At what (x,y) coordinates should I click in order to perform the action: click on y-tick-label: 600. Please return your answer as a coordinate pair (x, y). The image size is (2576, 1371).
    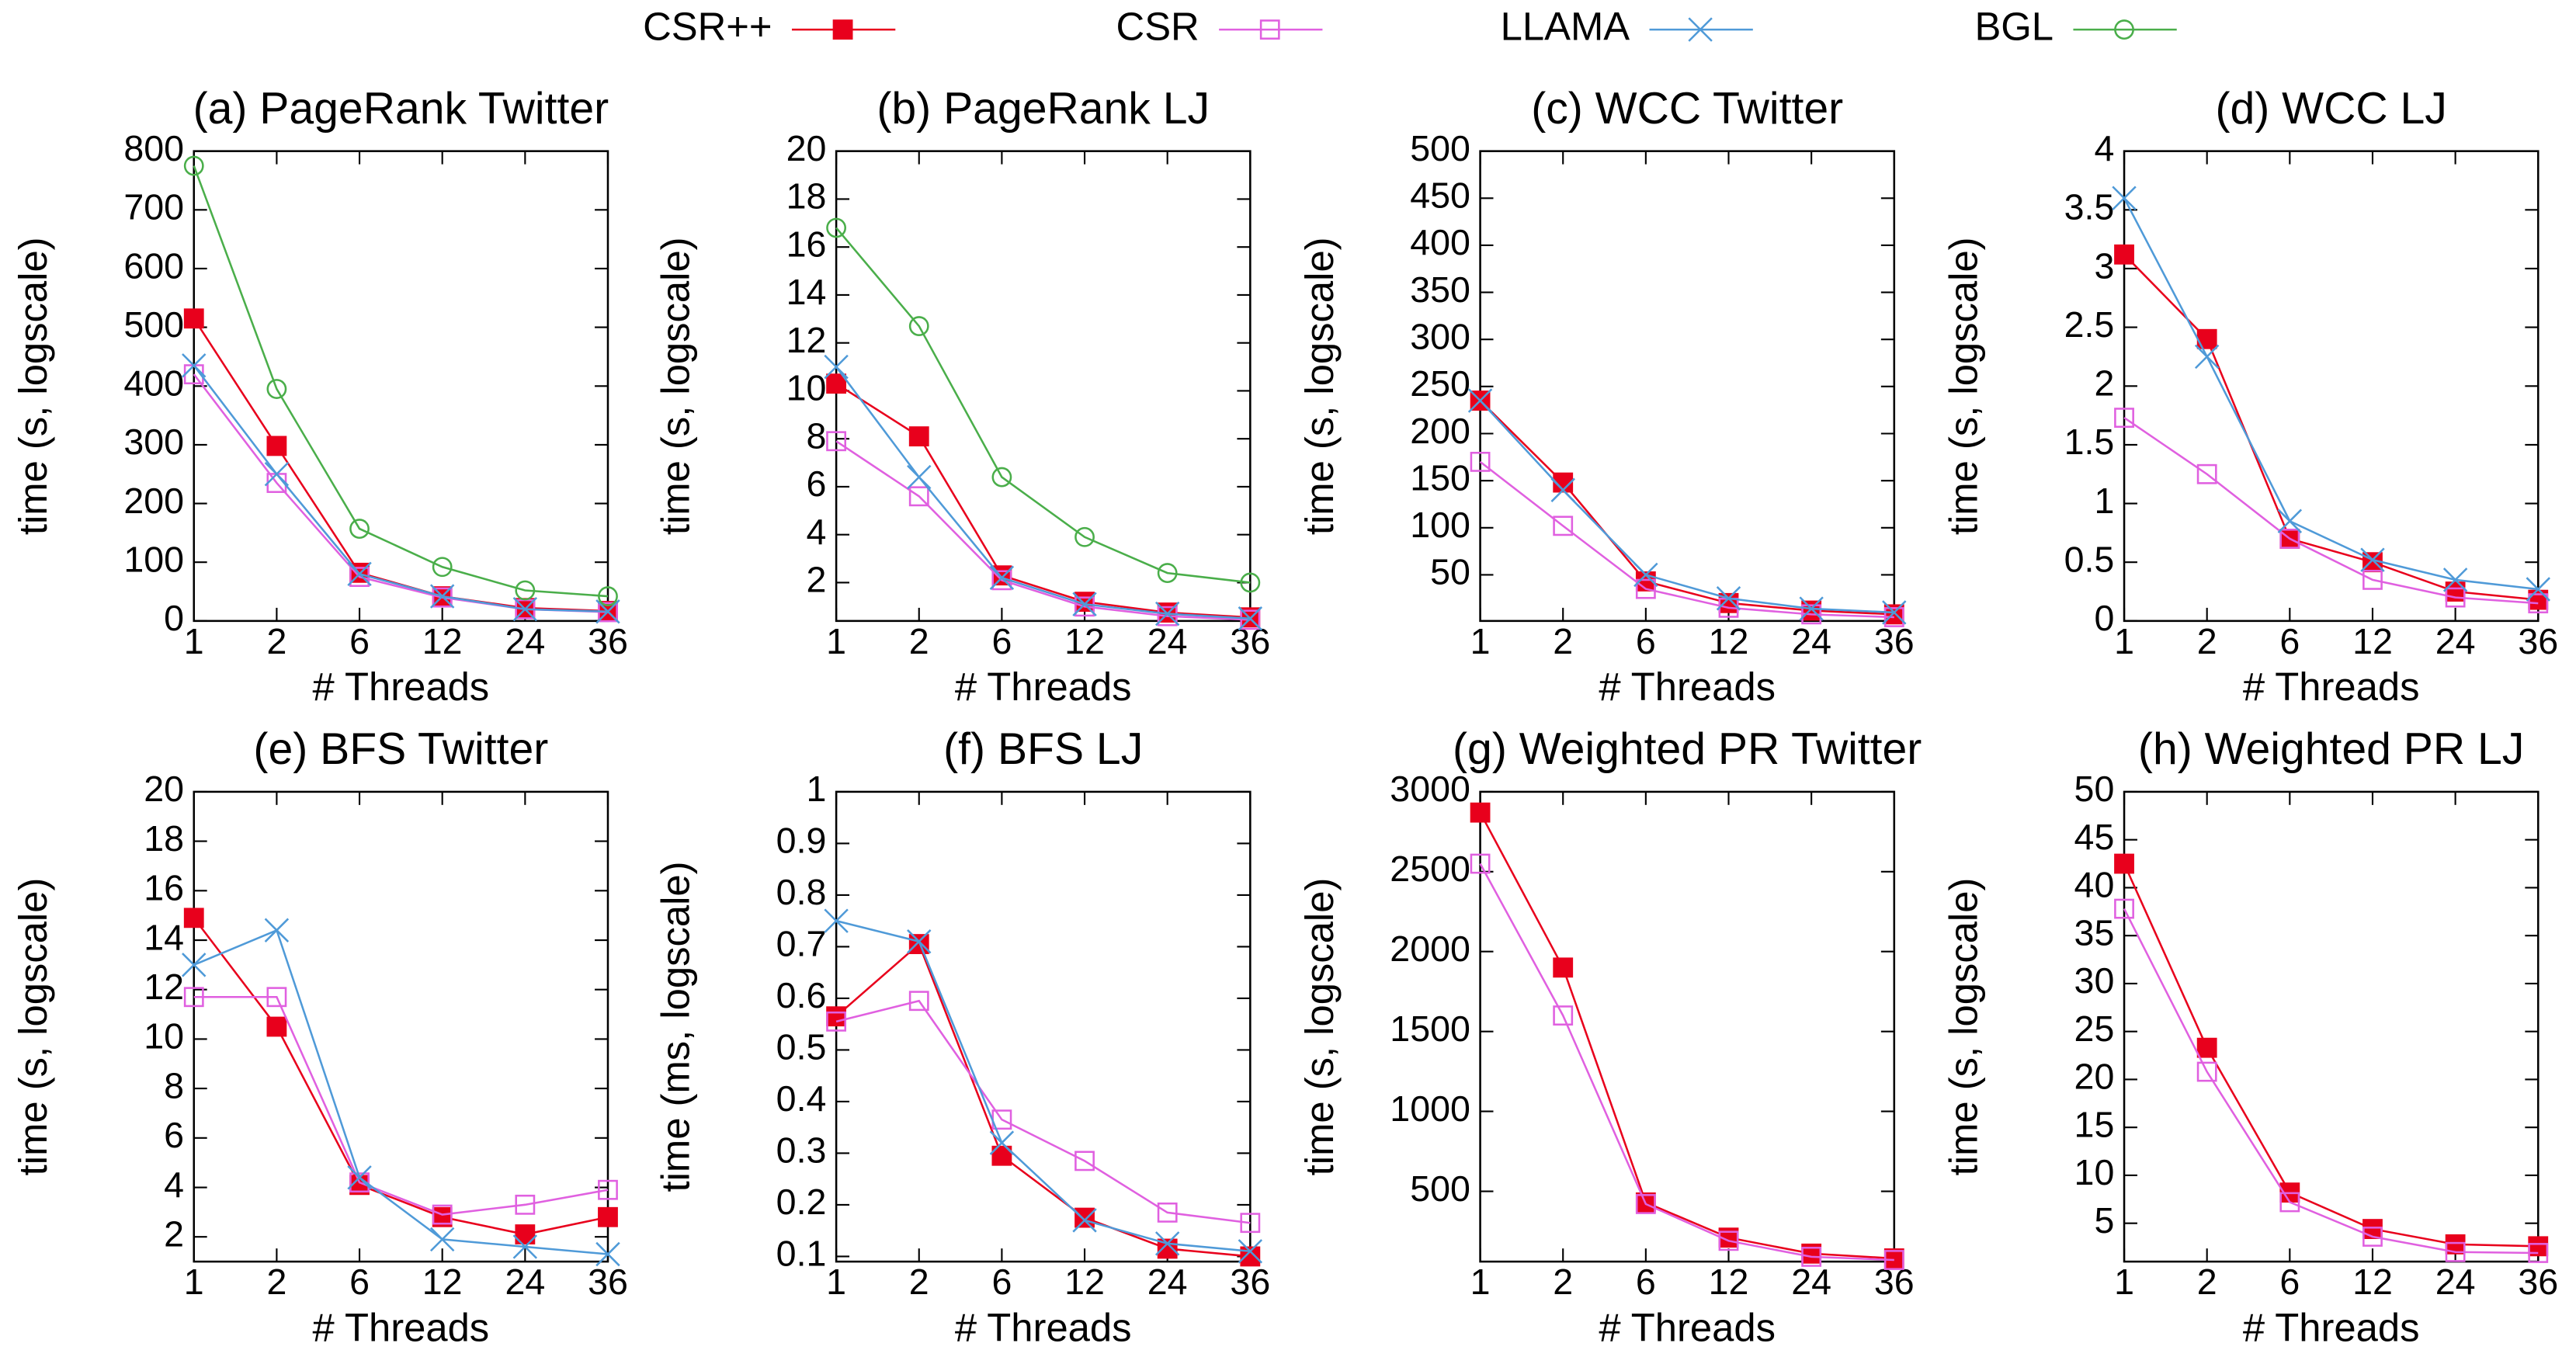
    Looking at the image, I should click on (153, 265).